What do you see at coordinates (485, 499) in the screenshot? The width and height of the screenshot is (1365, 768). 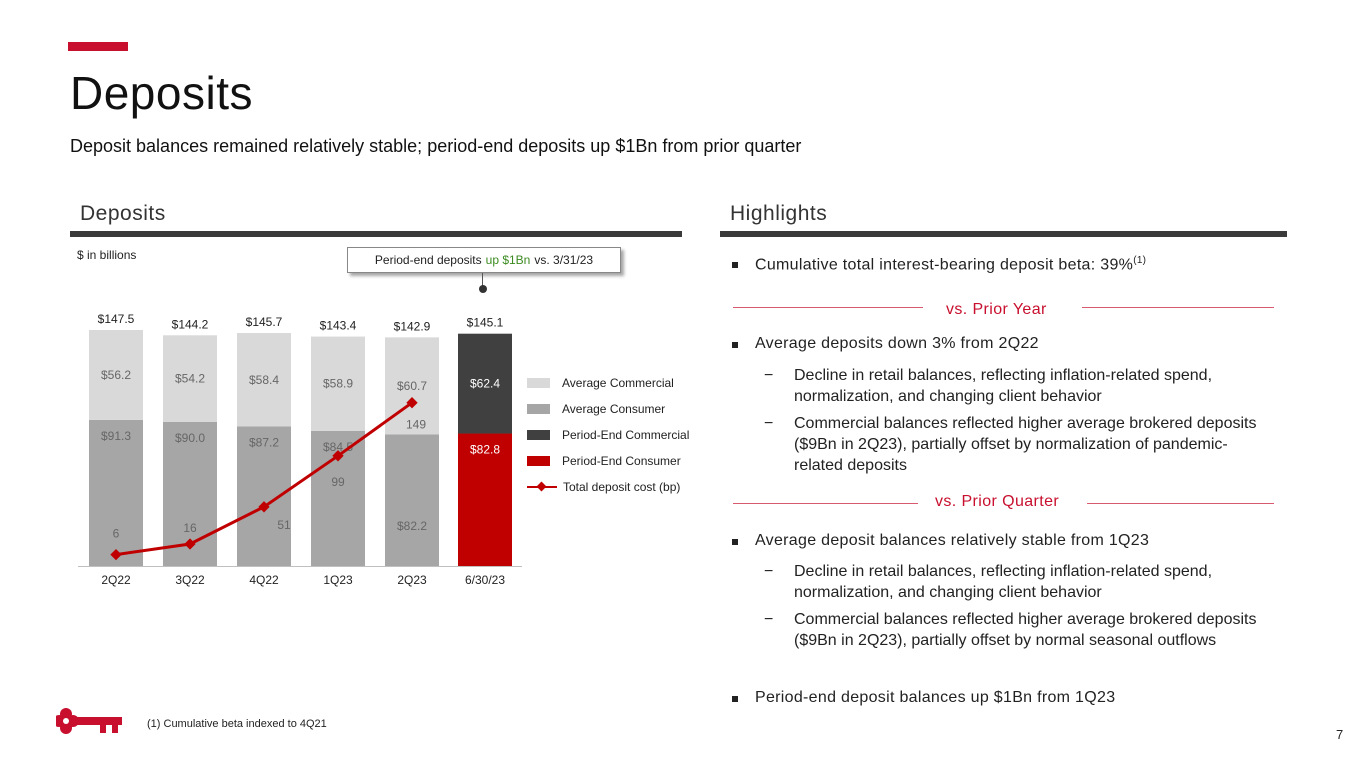 I see `bar-period-end-consumer` at bounding box center [485, 499].